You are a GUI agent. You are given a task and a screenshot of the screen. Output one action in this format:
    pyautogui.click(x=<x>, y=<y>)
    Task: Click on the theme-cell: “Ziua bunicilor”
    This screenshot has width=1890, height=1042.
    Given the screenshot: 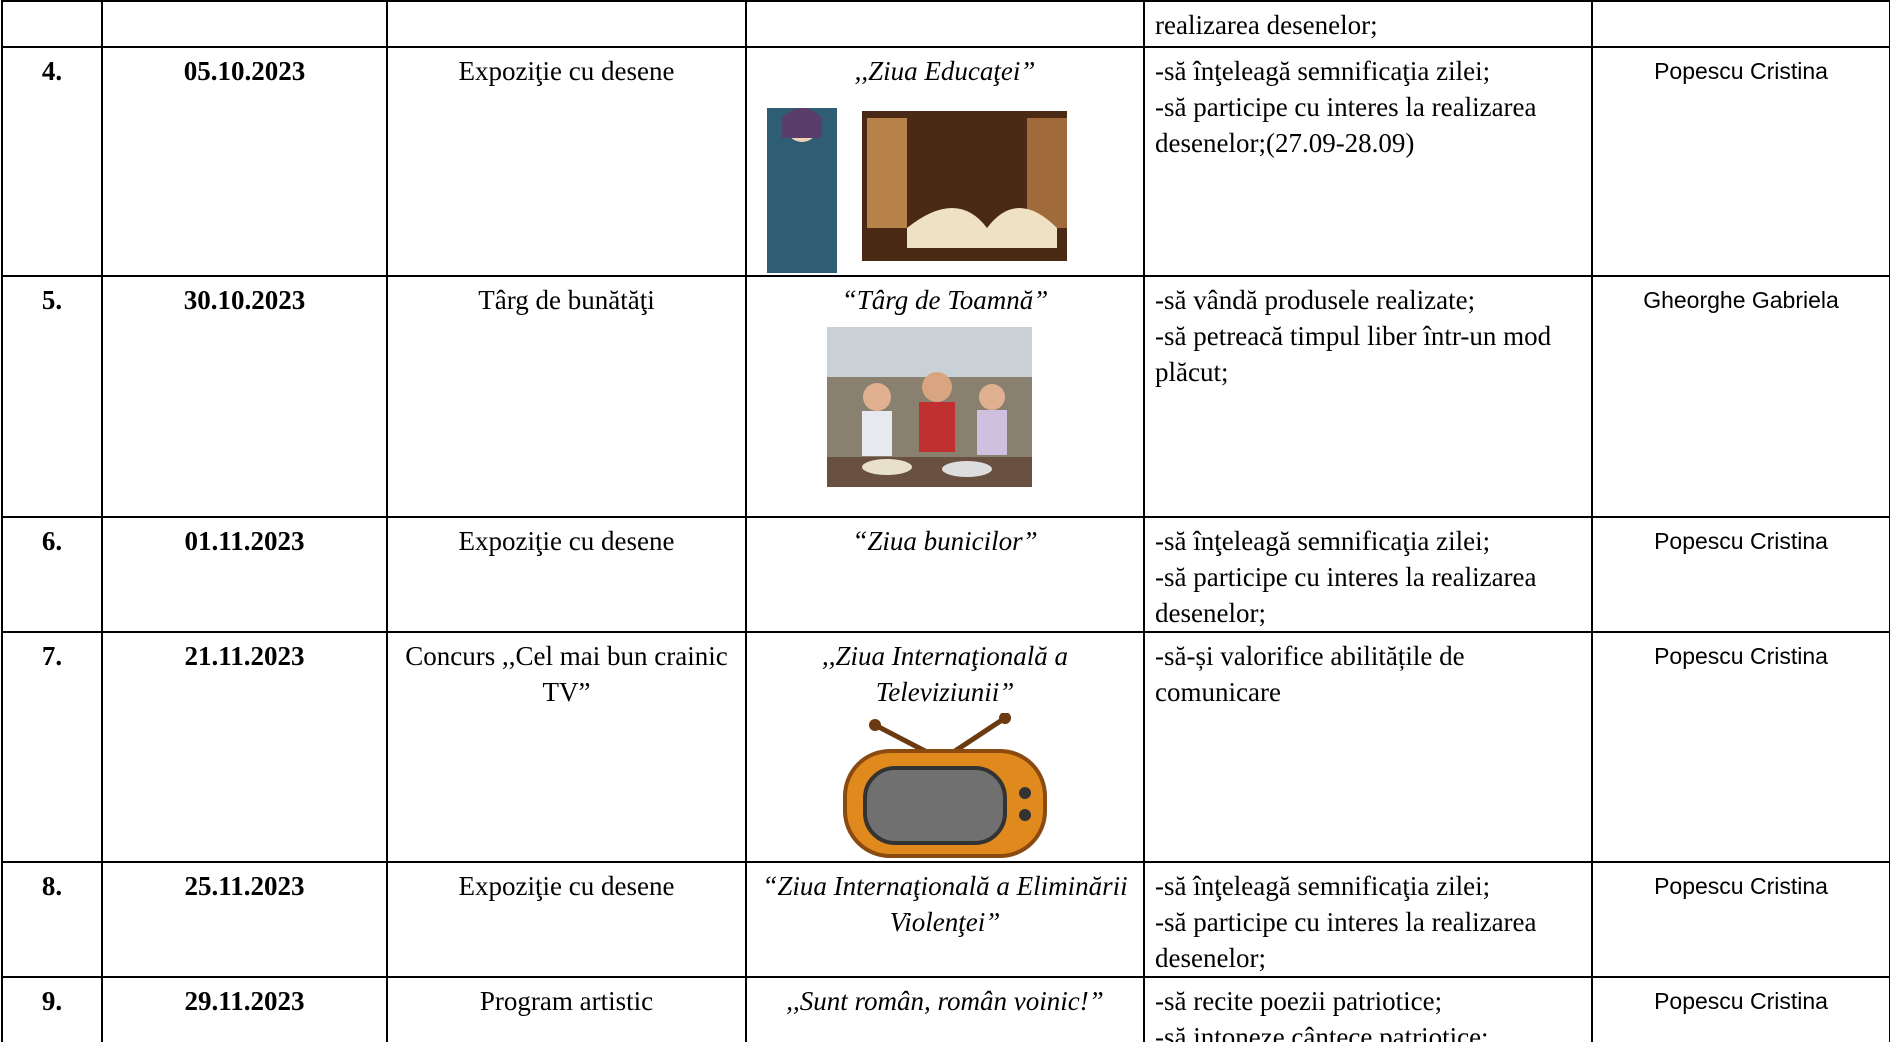 What is the action you would take?
    pyautogui.click(x=945, y=574)
    